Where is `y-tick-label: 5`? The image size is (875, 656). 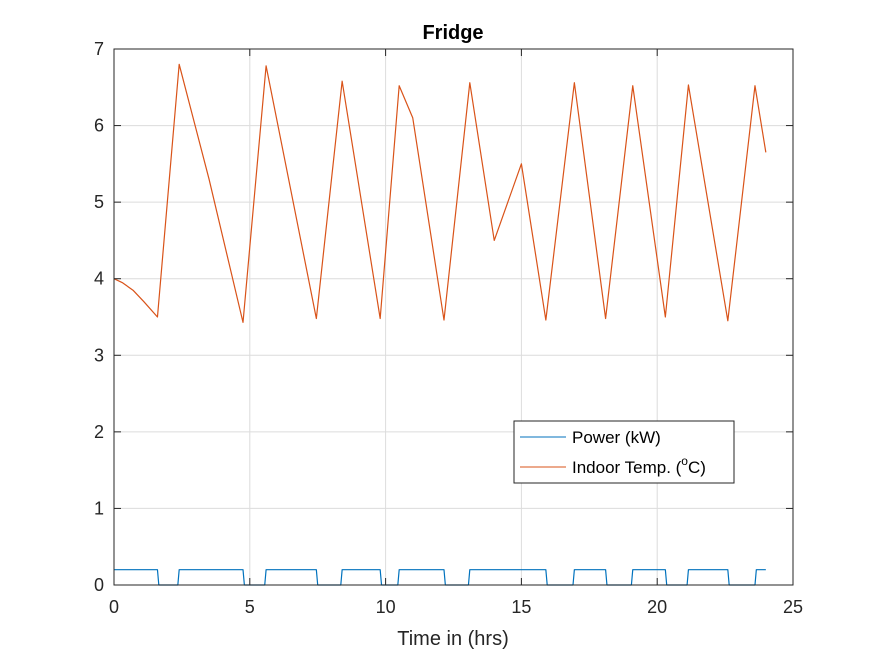
y-tick-label: 5 is located at coordinates (99, 202).